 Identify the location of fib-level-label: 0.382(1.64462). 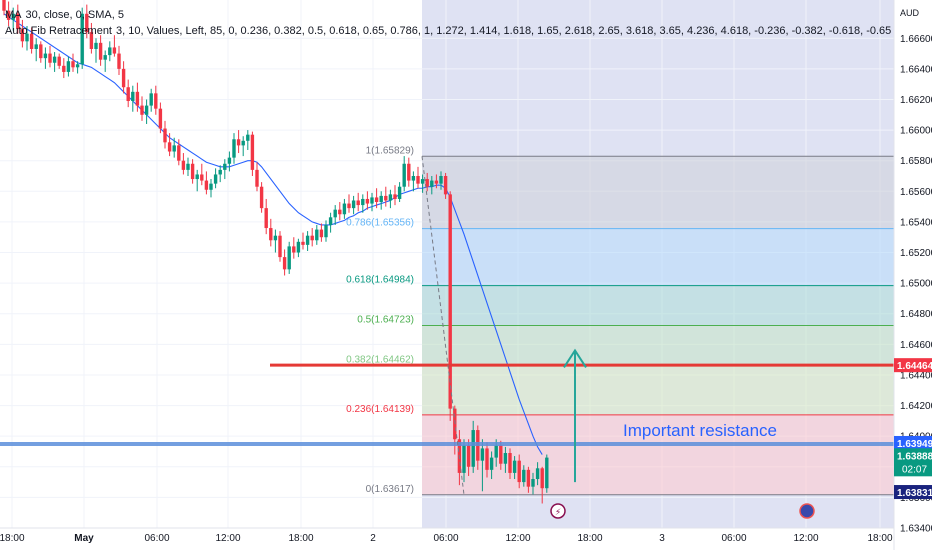
(380, 359).